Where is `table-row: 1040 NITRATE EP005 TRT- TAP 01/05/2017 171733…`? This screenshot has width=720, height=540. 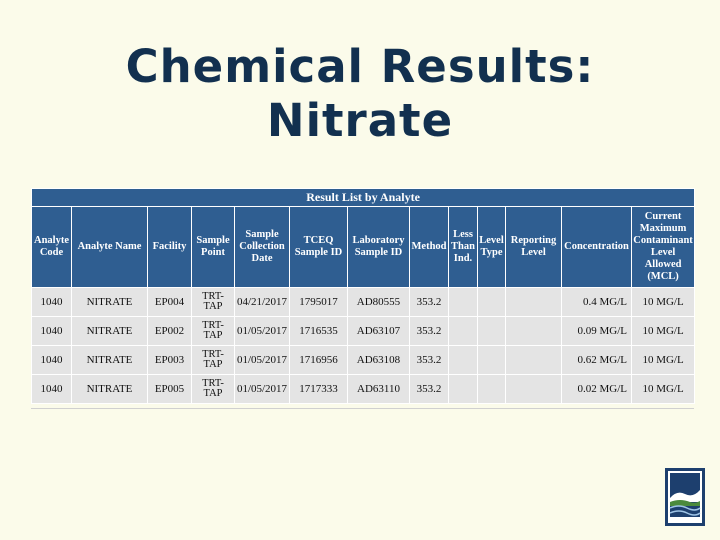 table-row: 1040 NITRATE EP005 TRT- TAP 01/05/2017 171733… is located at coordinates (363, 389).